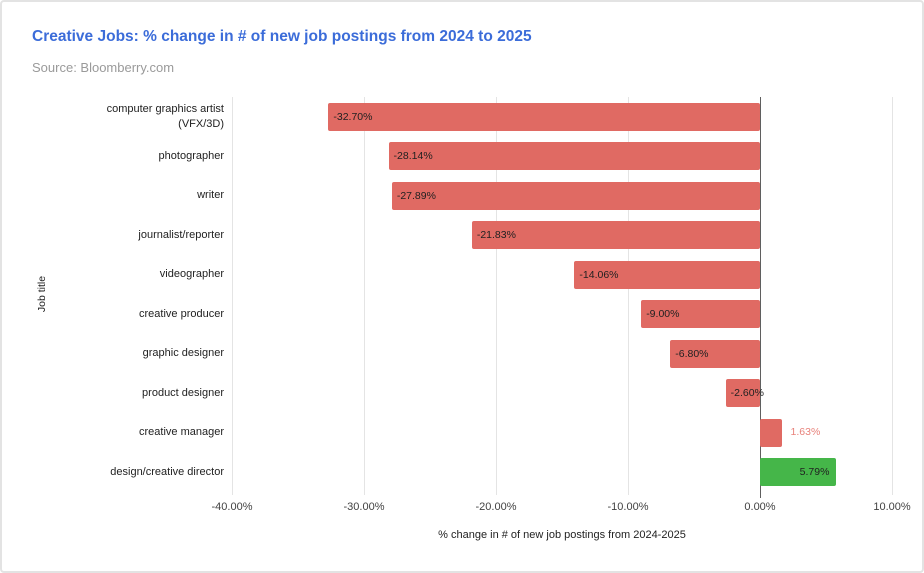 Image resolution: width=924 pixels, height=573 pixels. I want to click on category-label: creative producer, so click(181, 313).